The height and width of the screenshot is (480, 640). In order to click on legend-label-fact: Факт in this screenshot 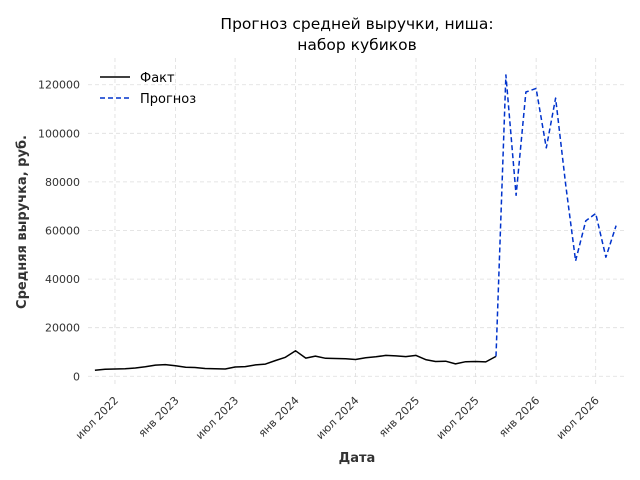, I will do `click(157, 78)`.